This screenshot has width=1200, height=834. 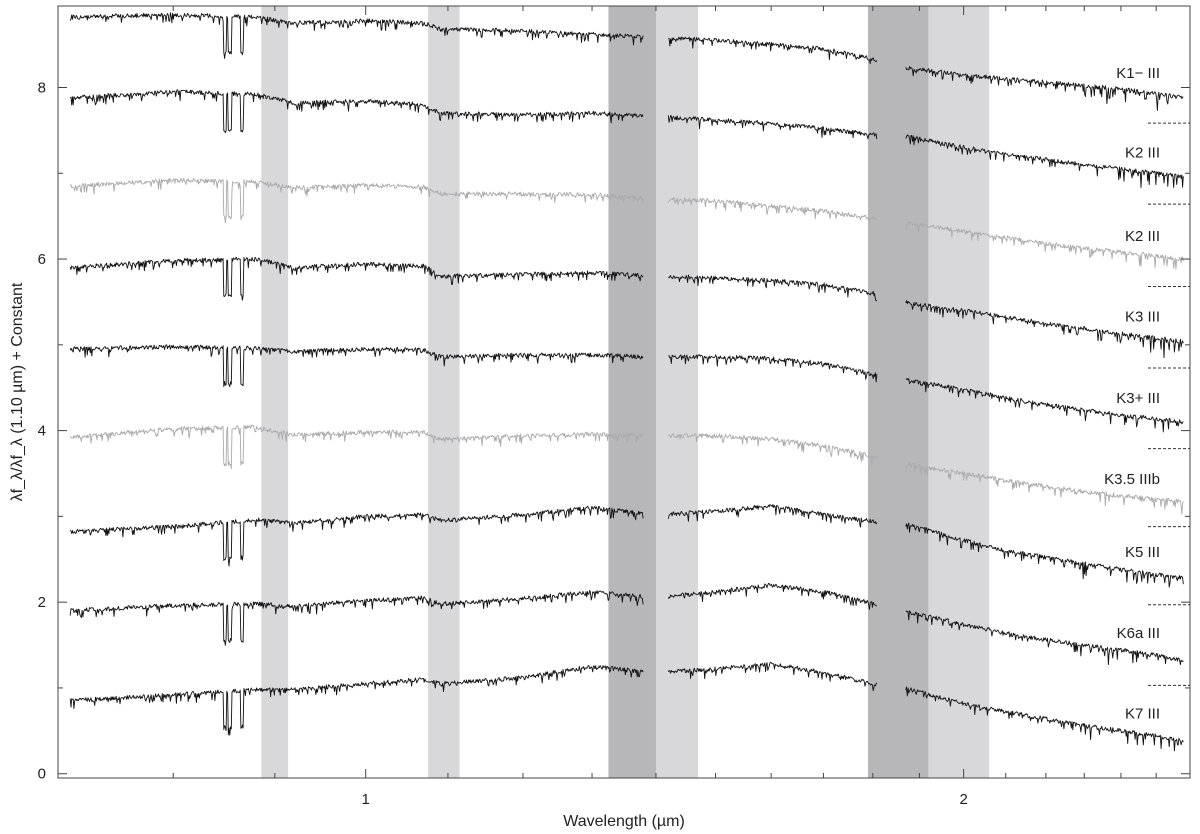 What do you see at coordinates (1169, 404) in the screenshot?
I see `series-dividers` at bounding box center [1169, 404].